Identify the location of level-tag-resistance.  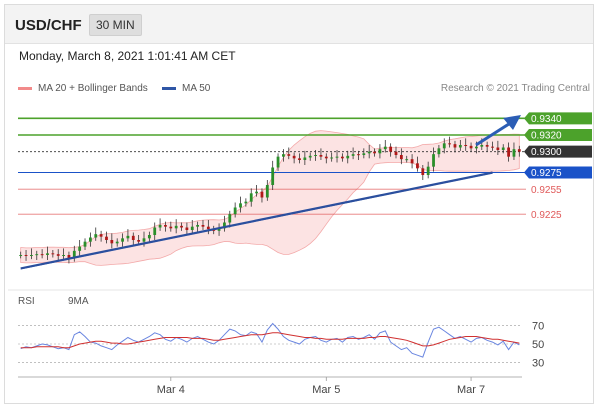
(558, 135).